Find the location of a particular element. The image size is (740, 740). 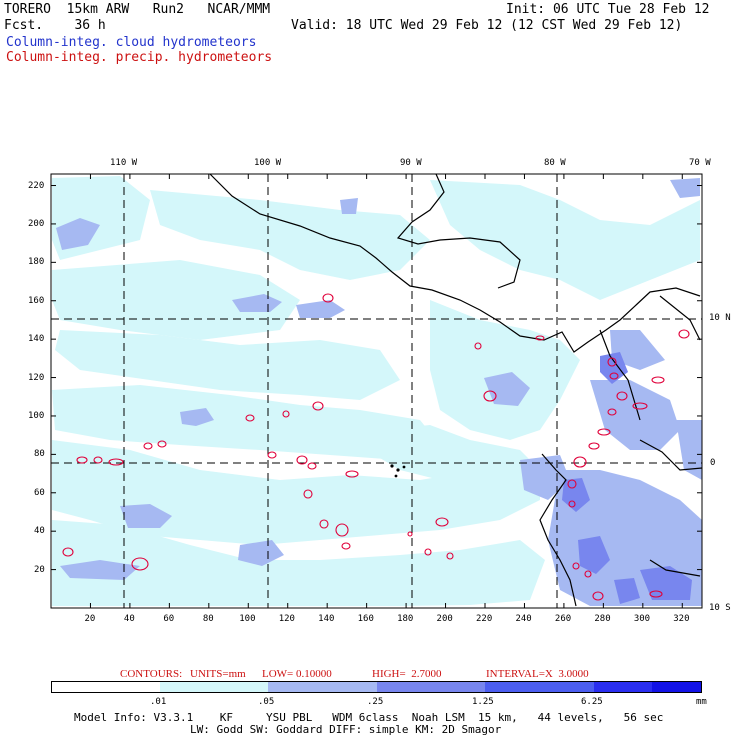

x-tick-label: 60 is located at coordinates (169, 619).